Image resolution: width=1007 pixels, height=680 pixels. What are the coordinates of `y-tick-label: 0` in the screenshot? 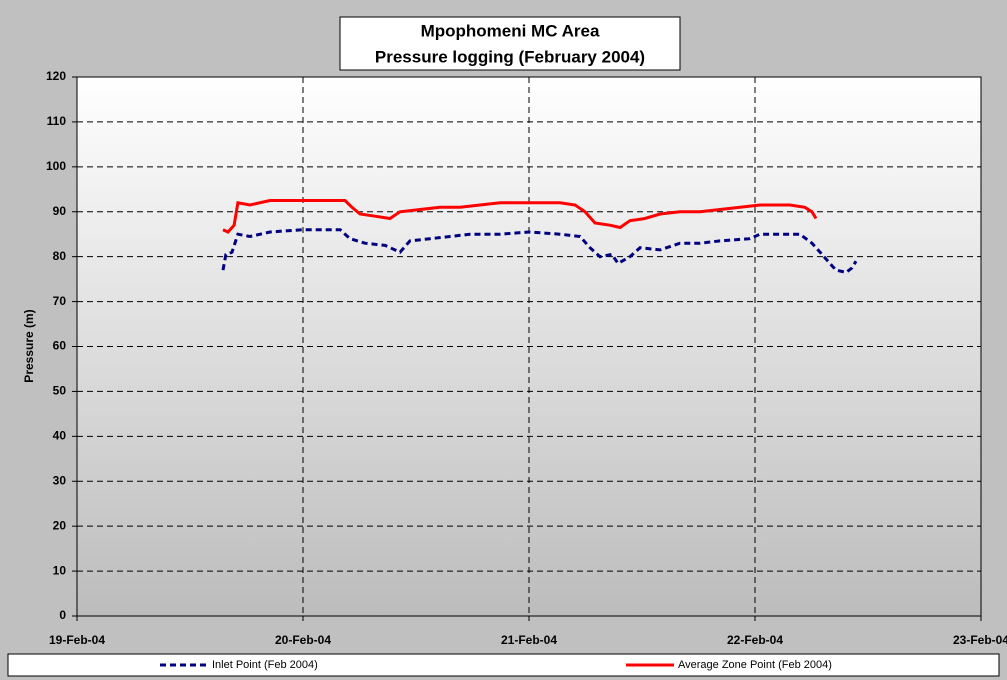 It's located at (62, 615).